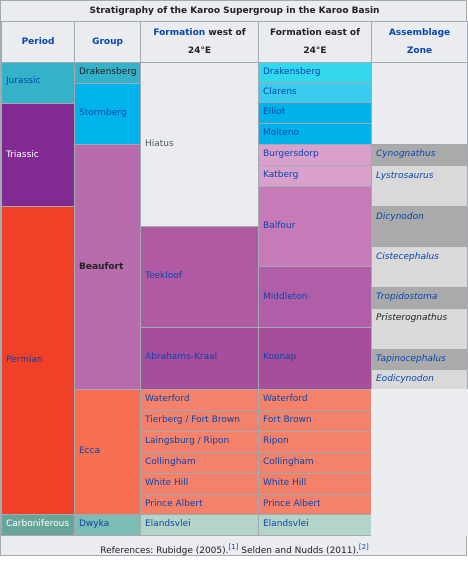  What do you see at coordinates (199, 463) in the screenshot?
I see `formation-west-collingham: Collingham` at bounding box center [199, 463].